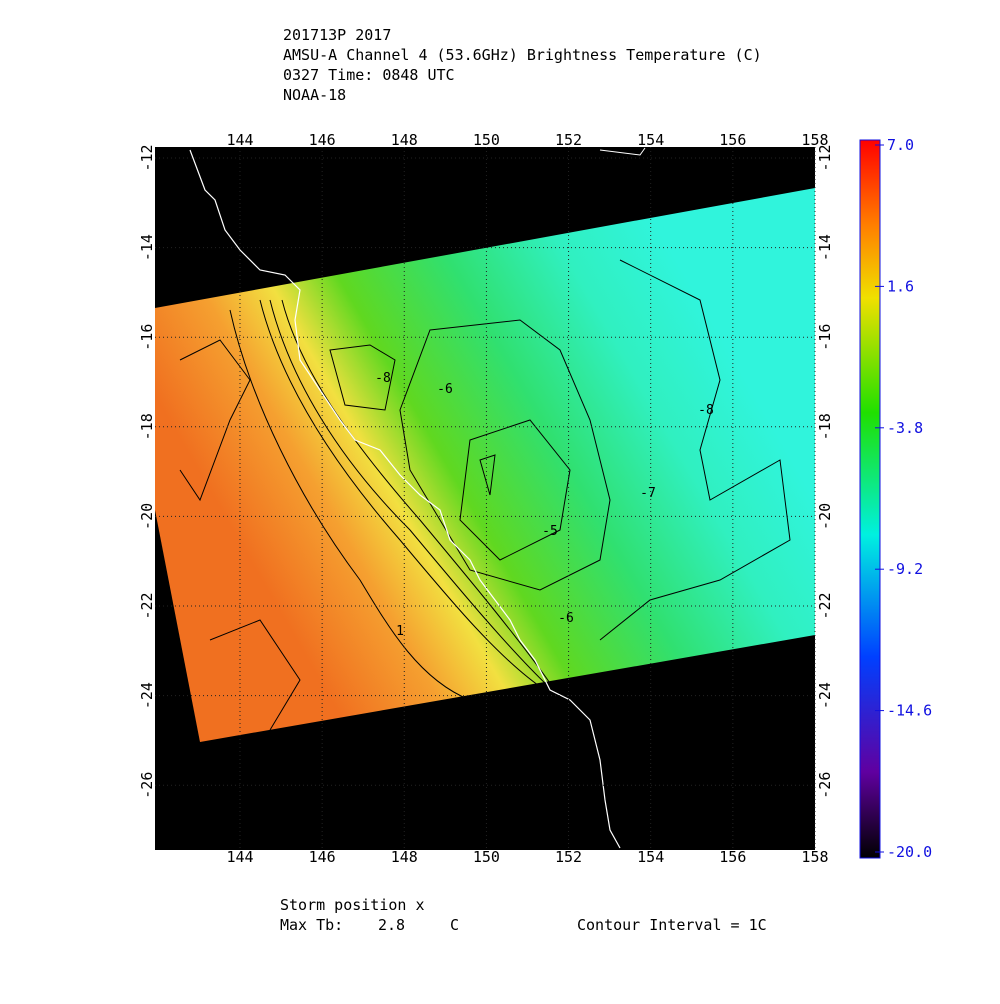  I want to click on colorbar, so click(870, 499).